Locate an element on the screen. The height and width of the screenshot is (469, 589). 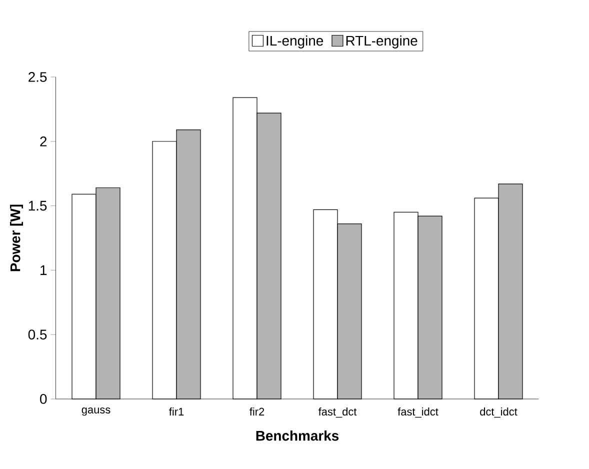
y-tick-label: 1 is located at coordinates (43, 270).